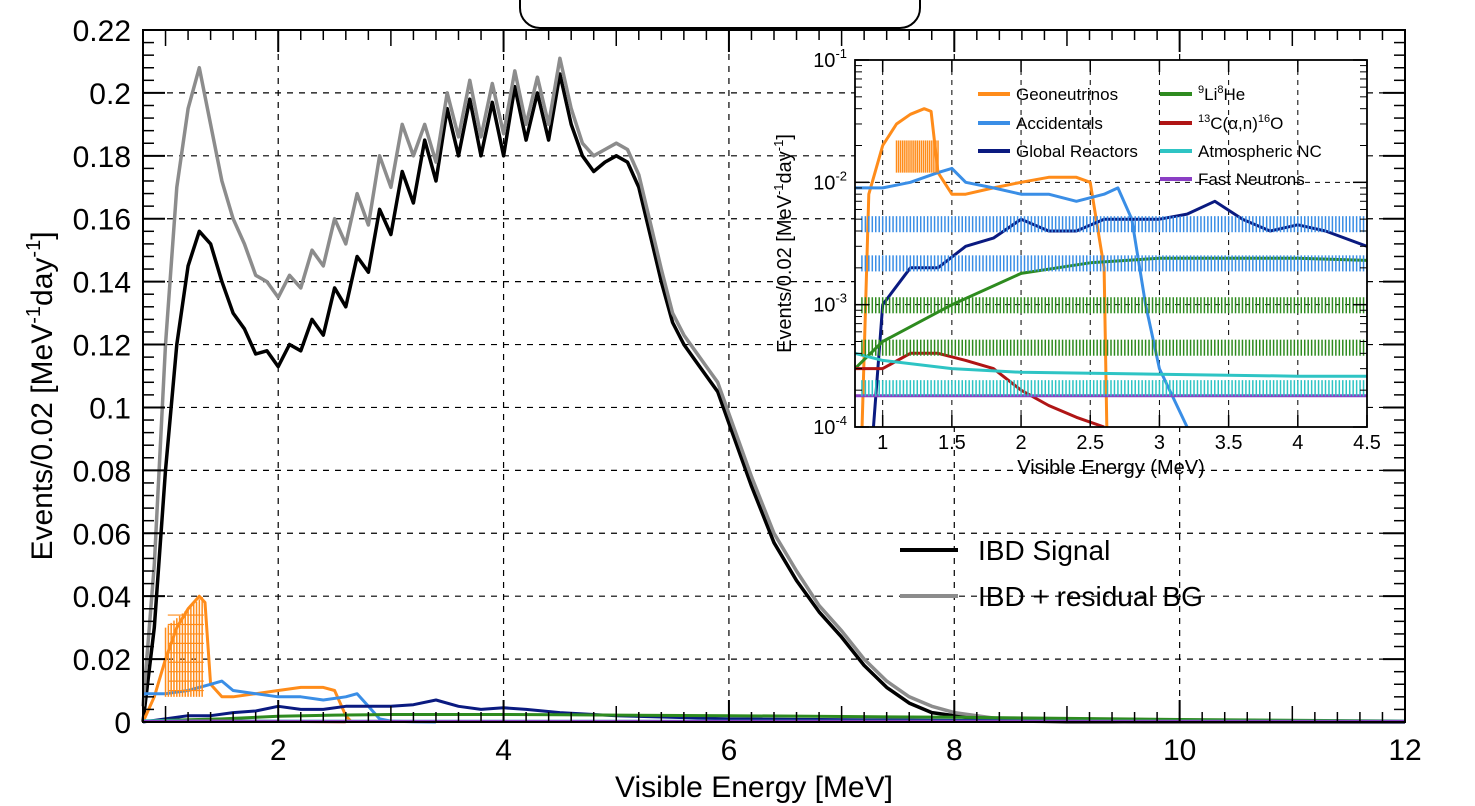  Describe the element at coordinates (778, 189) in the screenshot. I see `inset-y-label-ylabel_sup1: -1` at that location.